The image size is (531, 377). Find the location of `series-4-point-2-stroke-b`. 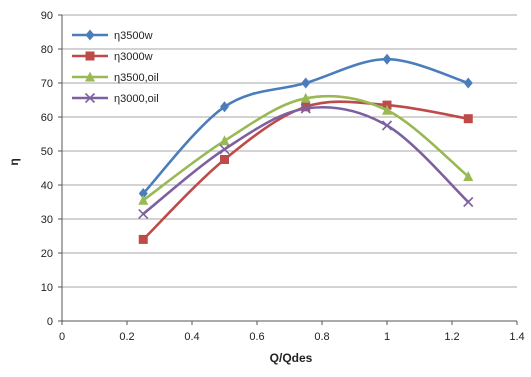

series-4-point-2-stroke-b is located at coordinates (224, 149).